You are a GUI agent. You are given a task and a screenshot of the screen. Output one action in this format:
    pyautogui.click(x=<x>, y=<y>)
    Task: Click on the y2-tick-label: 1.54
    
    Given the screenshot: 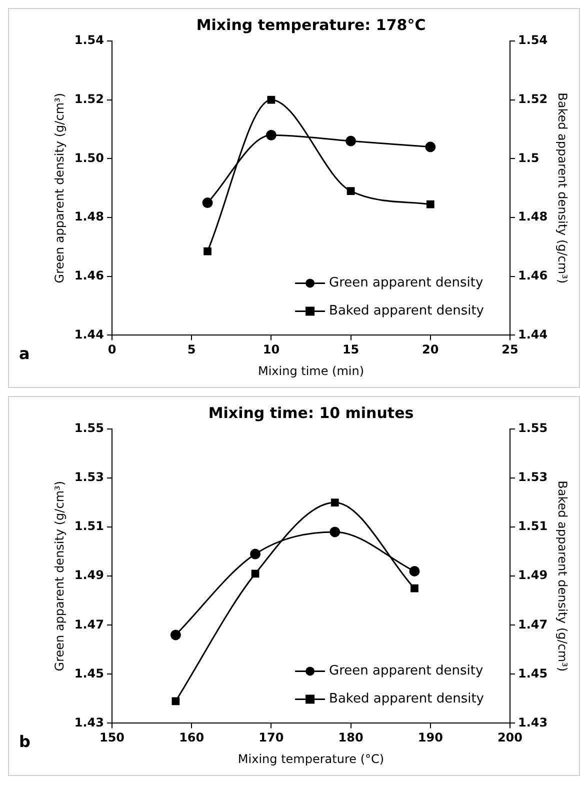 What is the action you would take?
    pyautogui.click(x=533, y=40)
    